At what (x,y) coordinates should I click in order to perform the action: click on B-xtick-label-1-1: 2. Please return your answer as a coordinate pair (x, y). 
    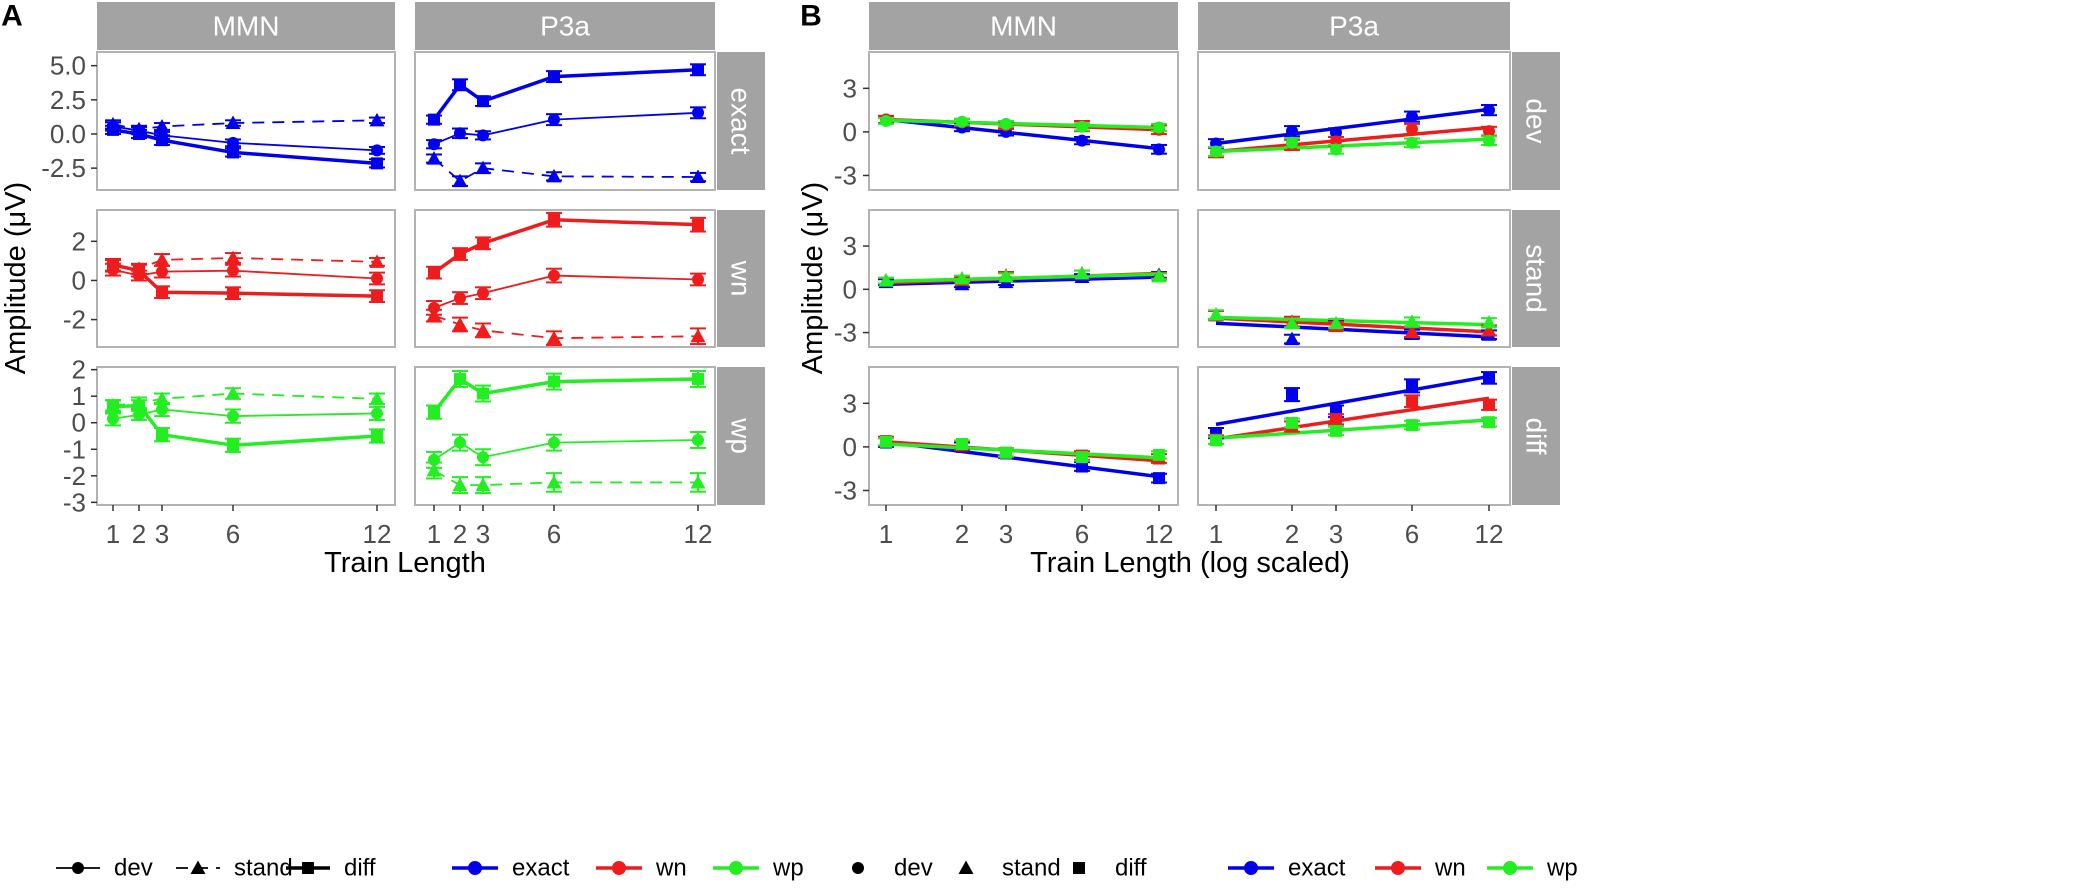
    Looking at the image, I should click on (1292, 534).